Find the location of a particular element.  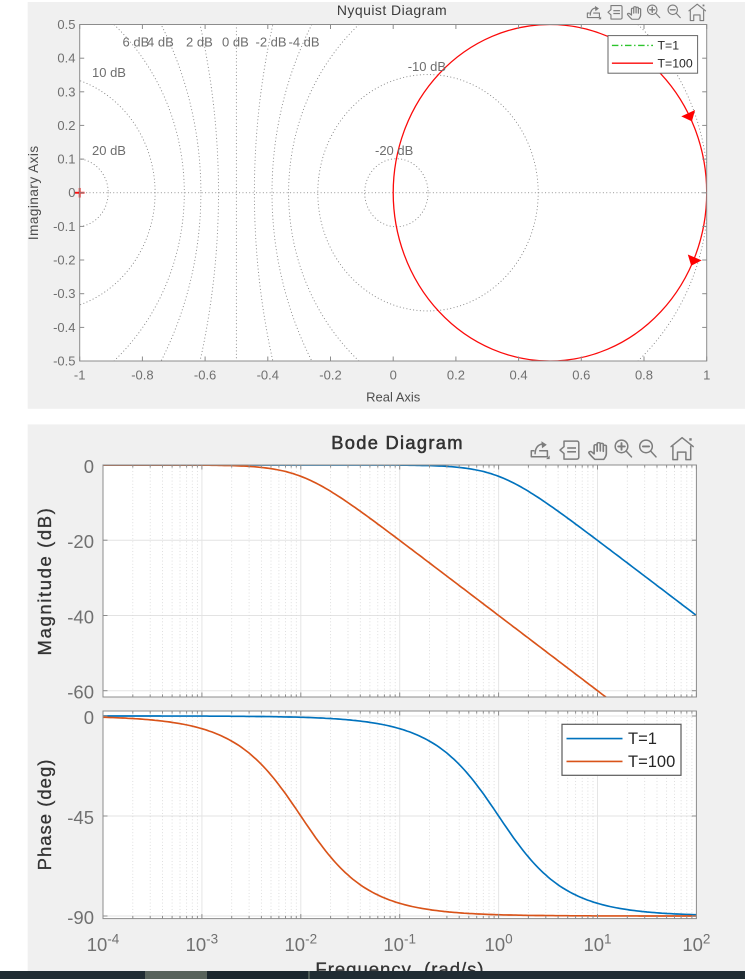

svg-text: Phase (deg) is located at coordinates (44, 815).